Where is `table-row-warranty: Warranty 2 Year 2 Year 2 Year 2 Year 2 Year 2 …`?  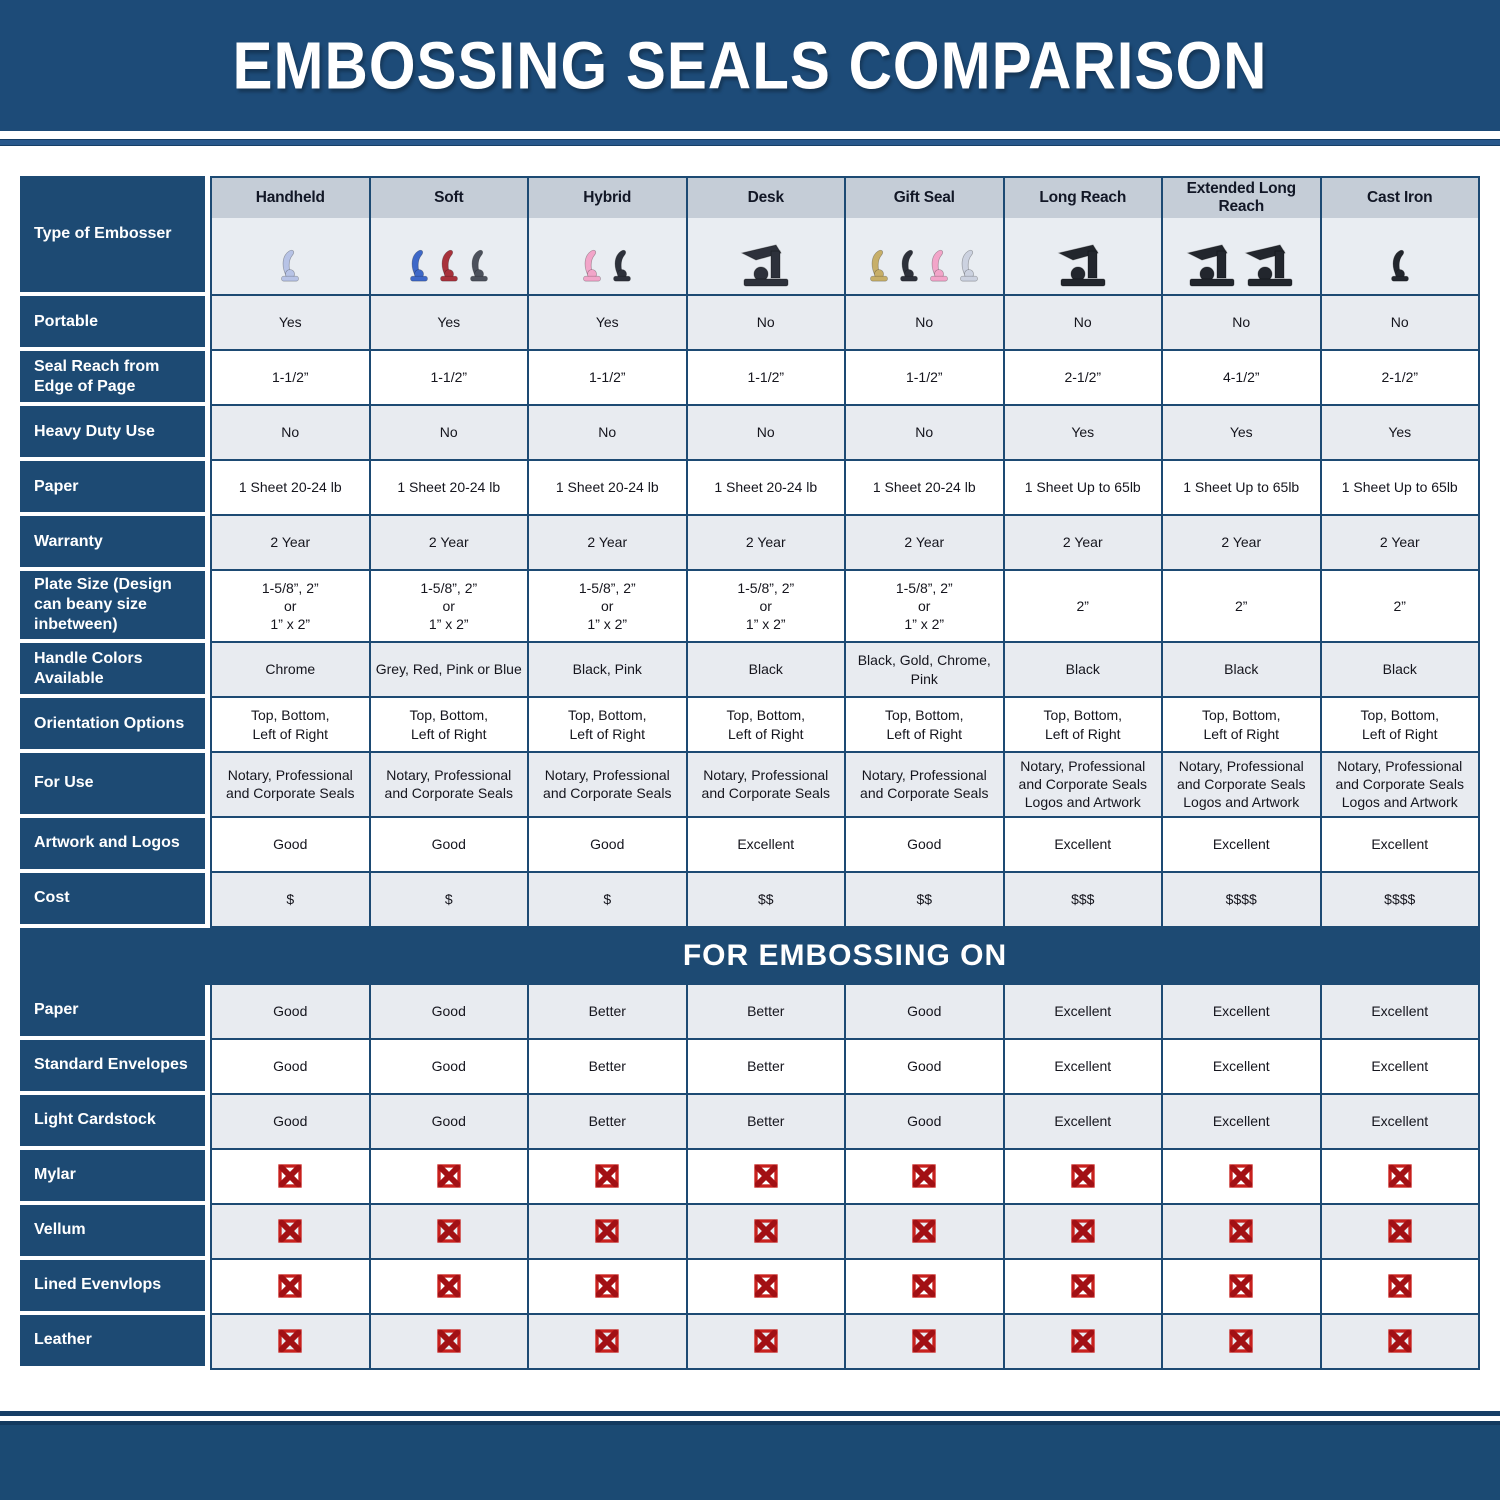
table-row-warranty: Warranty 2 Year 2 Year 2 Year 2 Year 2 Year 2 … is located at coordinates (750, 543).